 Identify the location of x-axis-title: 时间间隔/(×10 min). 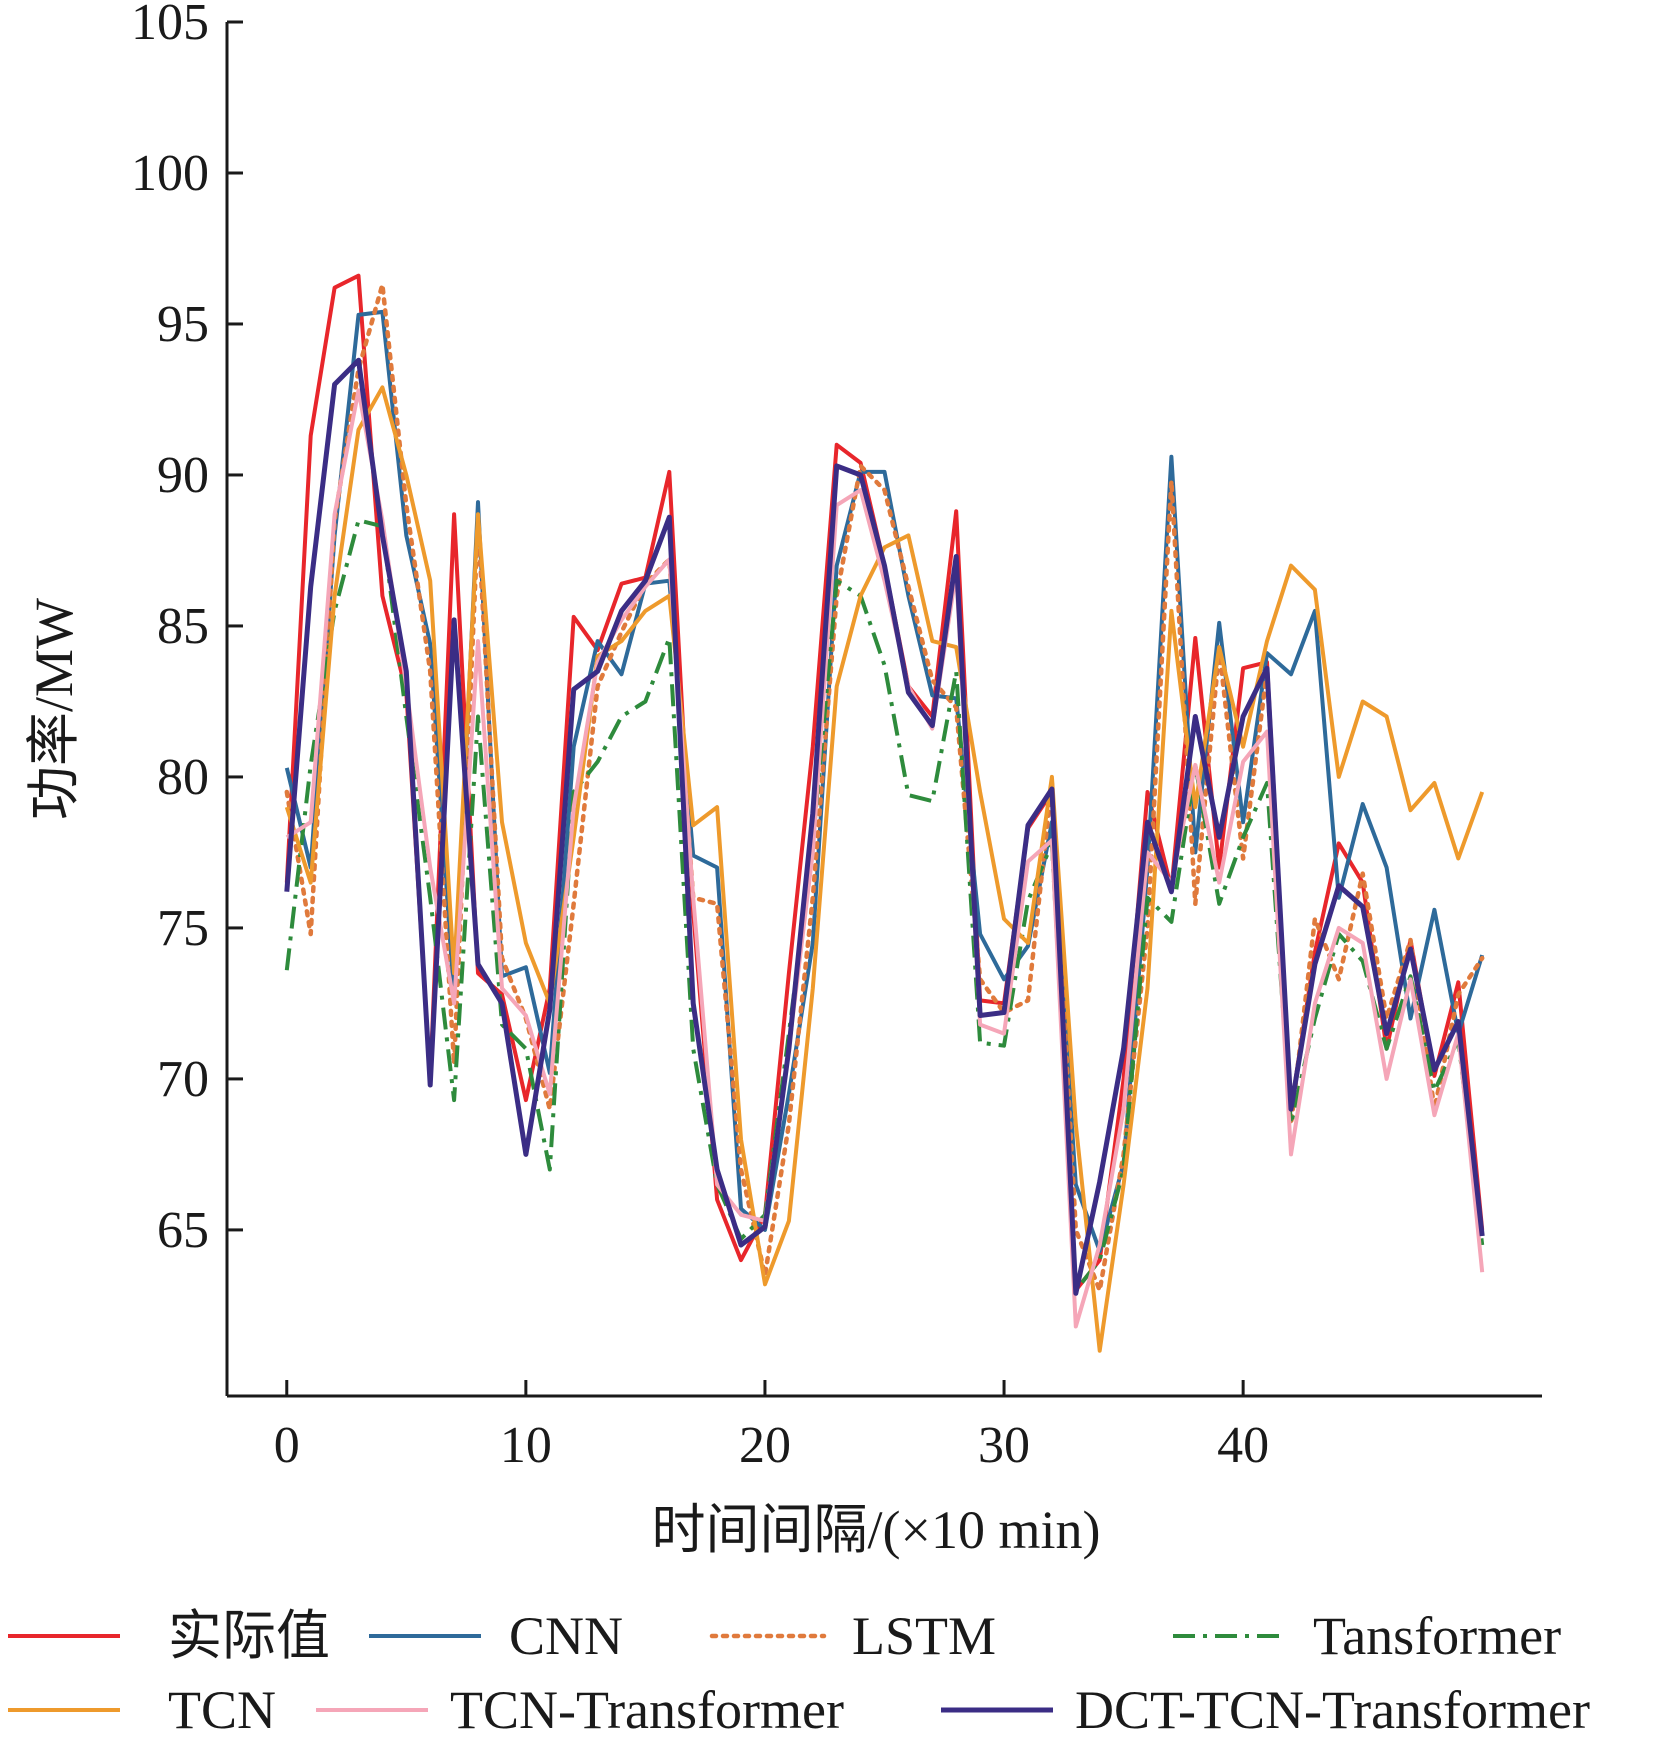
(876, 1530).